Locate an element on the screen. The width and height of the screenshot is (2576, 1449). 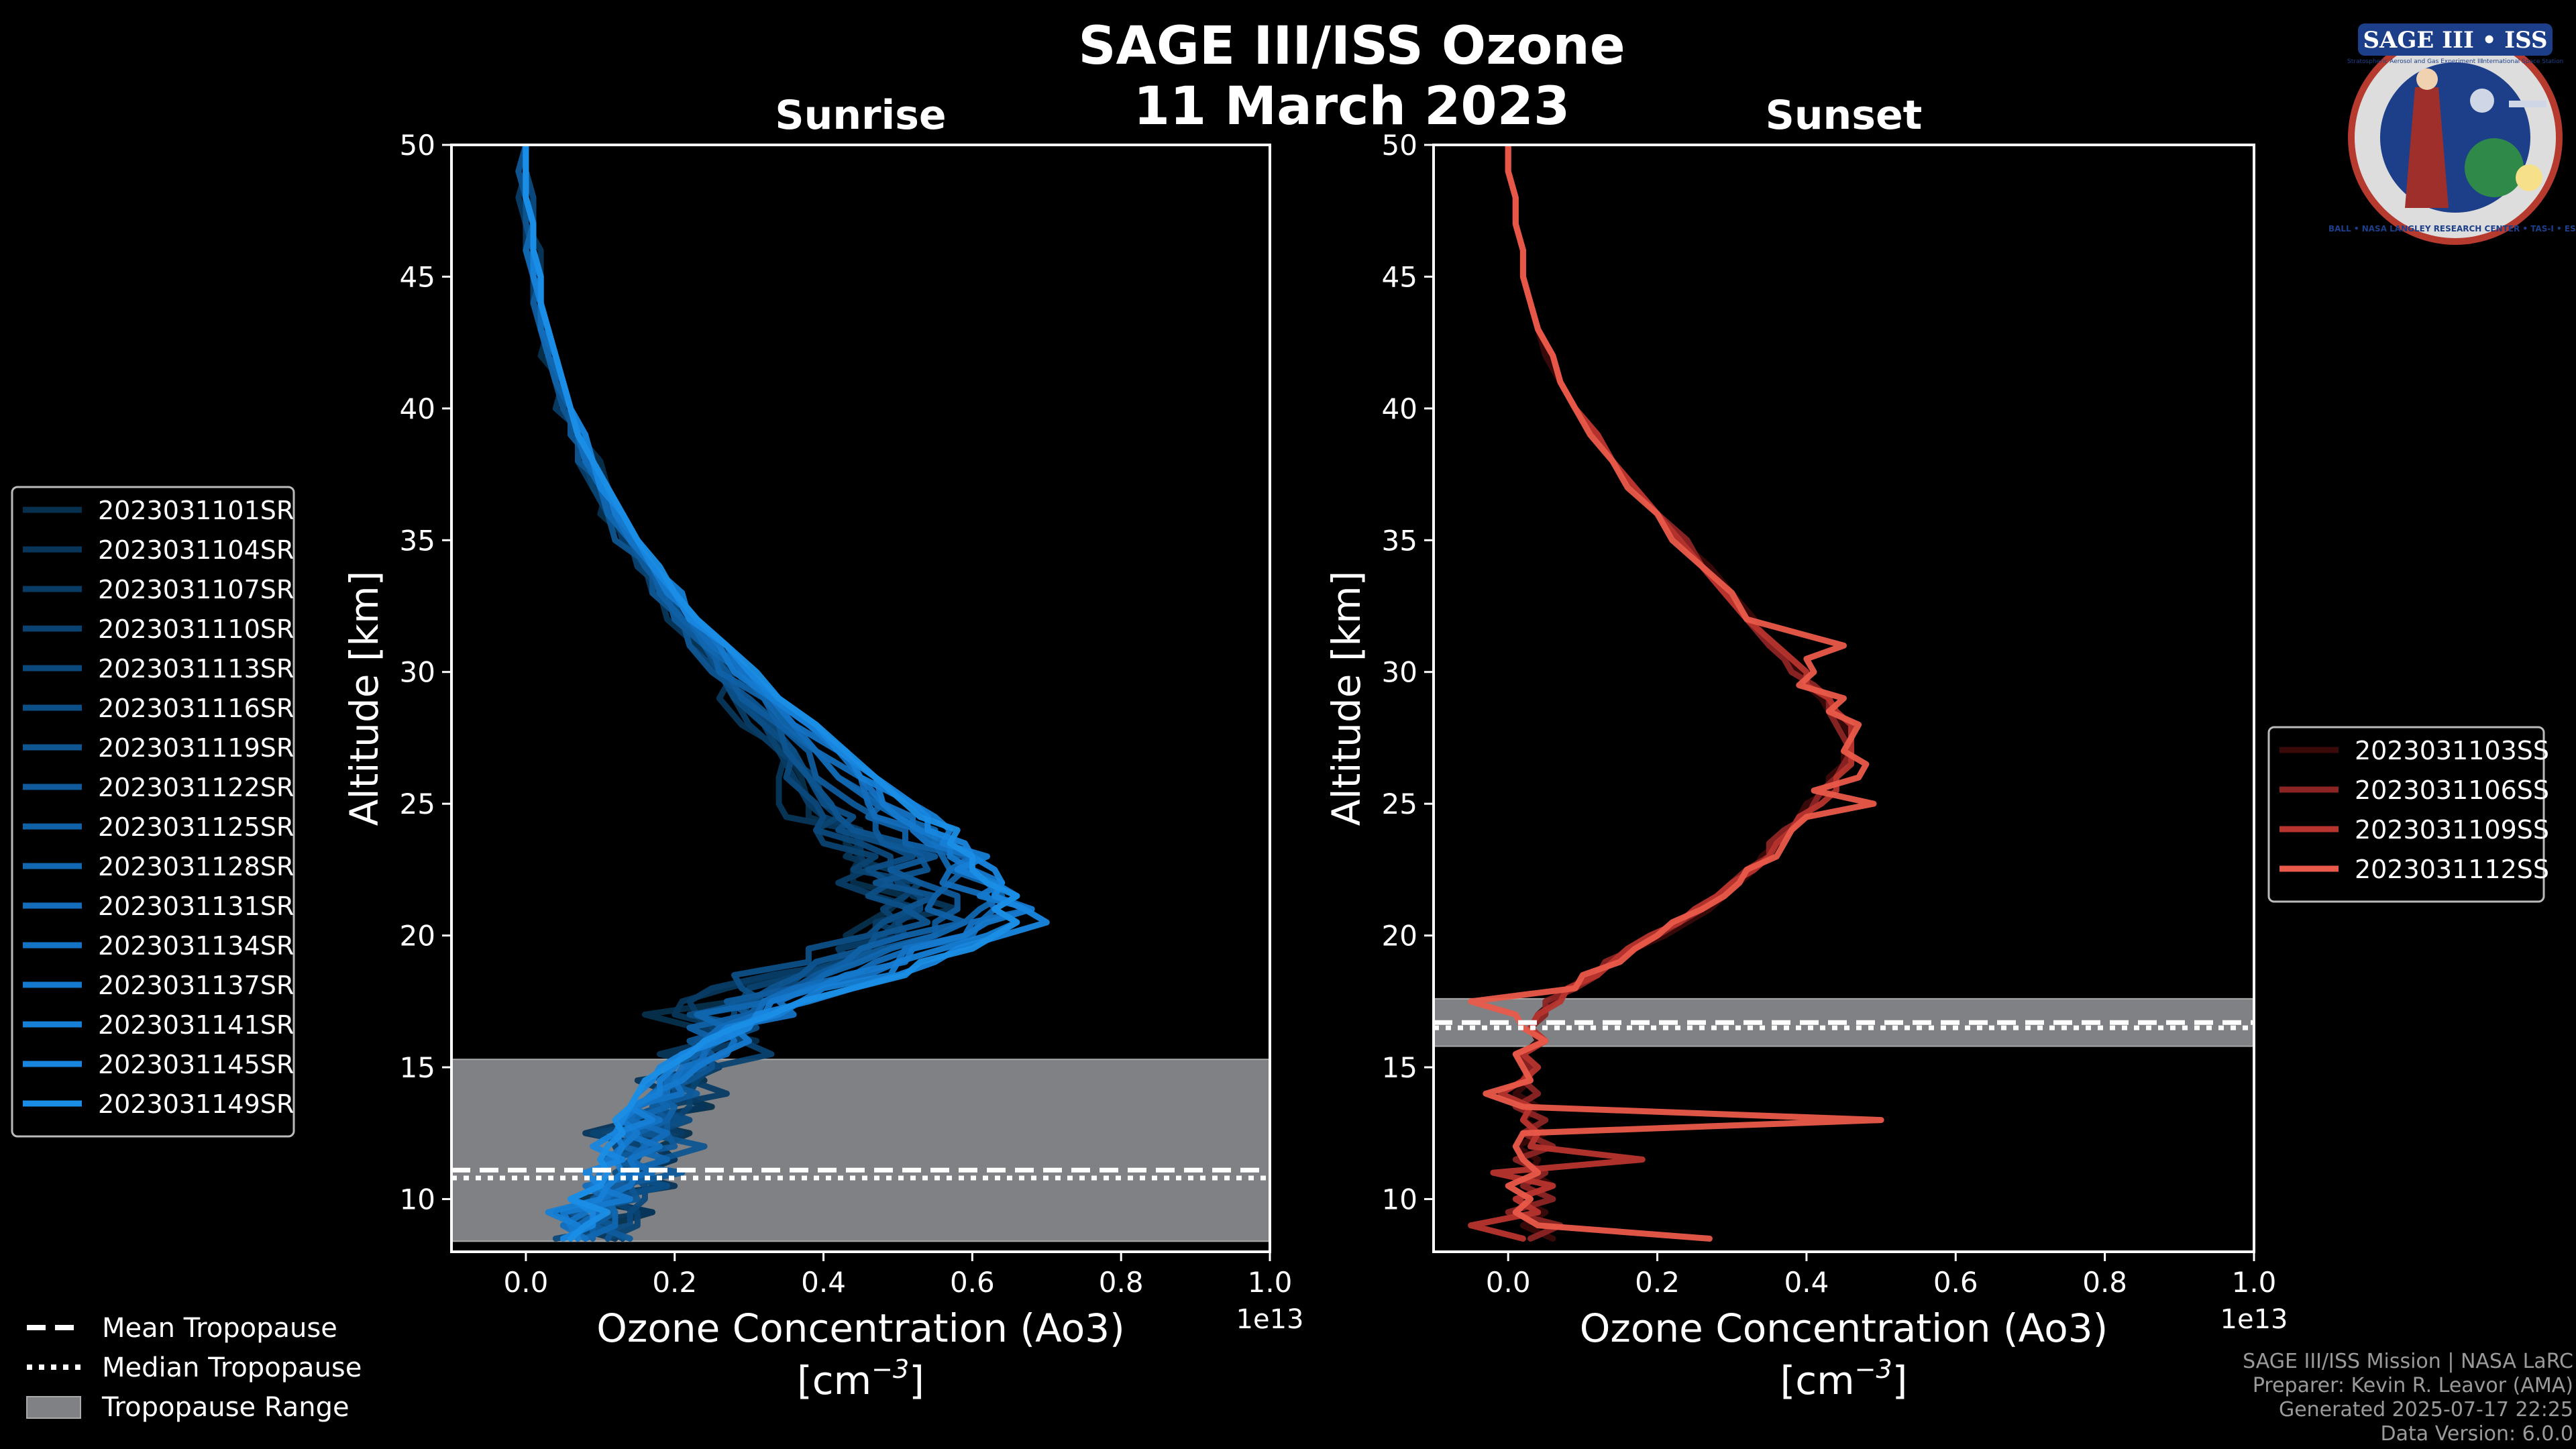
iss-icon is located at coordinates (2527, 104).